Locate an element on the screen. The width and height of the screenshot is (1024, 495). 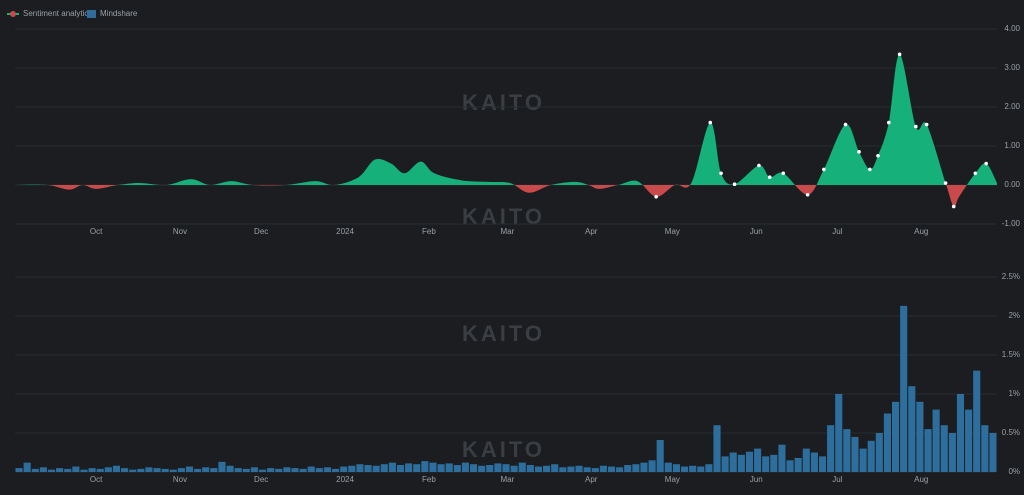
legend-label: Mindshare is located at coordinates (119, 13).